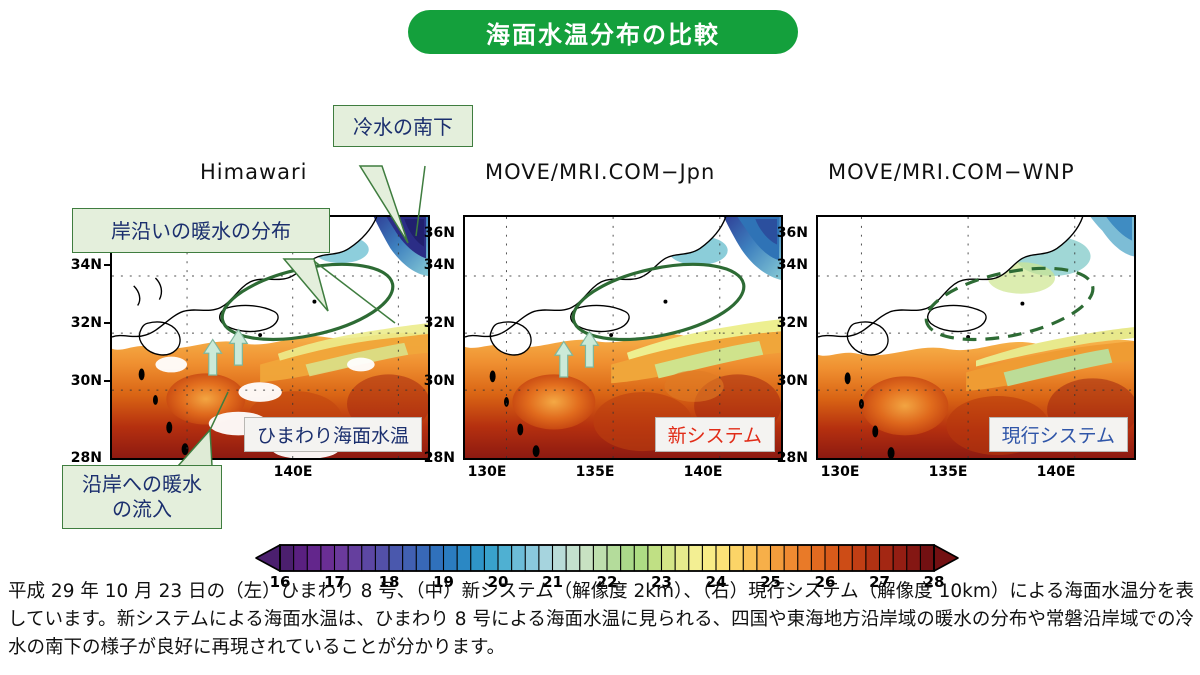 The width and height of the screenshot is (1200, 675). What do you see at coordinates (225, 352) in the screenshot?
I see `annotation-arrows-himawari` at bounding box center [225, 352].